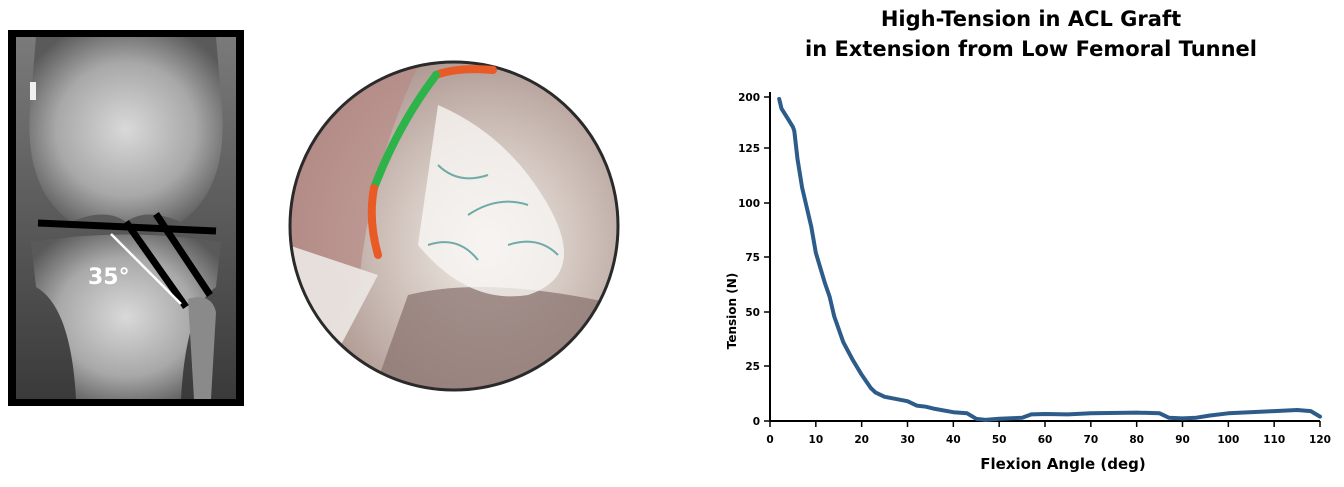  Describe the element at coordinates (1320, 440) in the screenshot. I see `x-tick-label: 120` at that location.